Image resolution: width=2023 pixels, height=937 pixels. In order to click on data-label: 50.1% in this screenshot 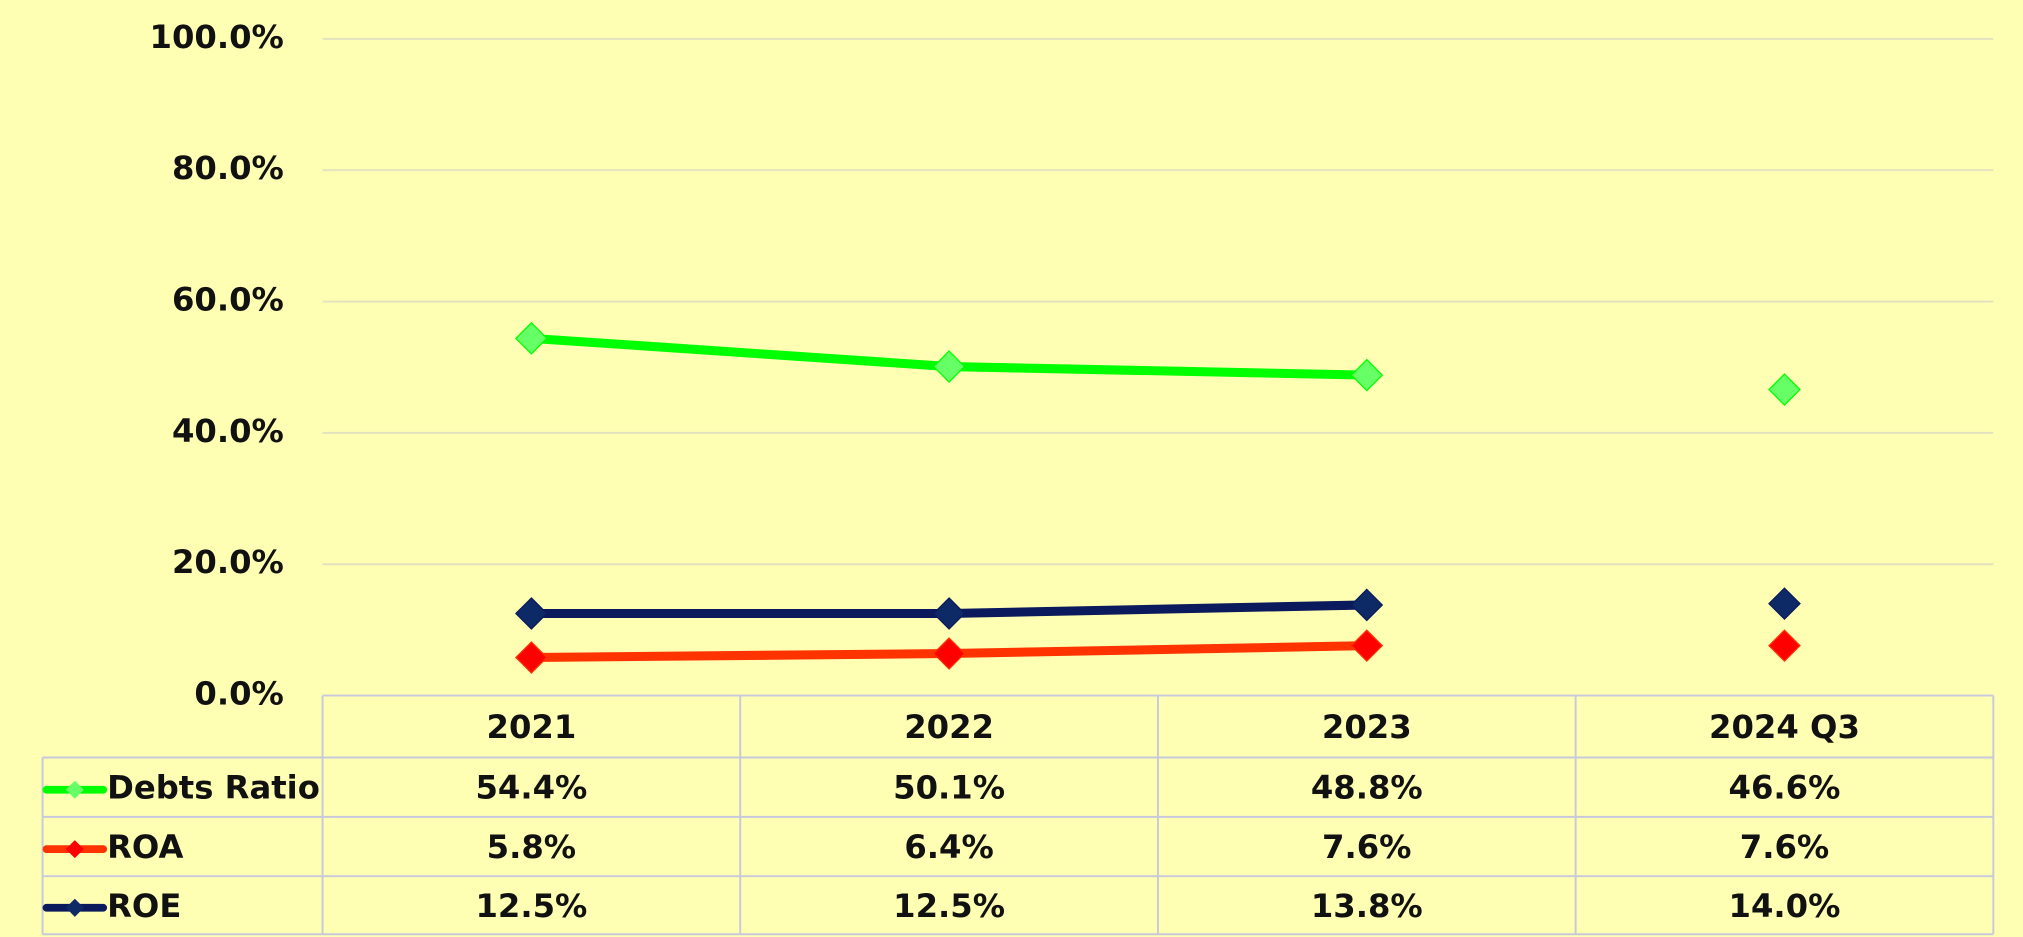, I will do `click(949, 788)`.